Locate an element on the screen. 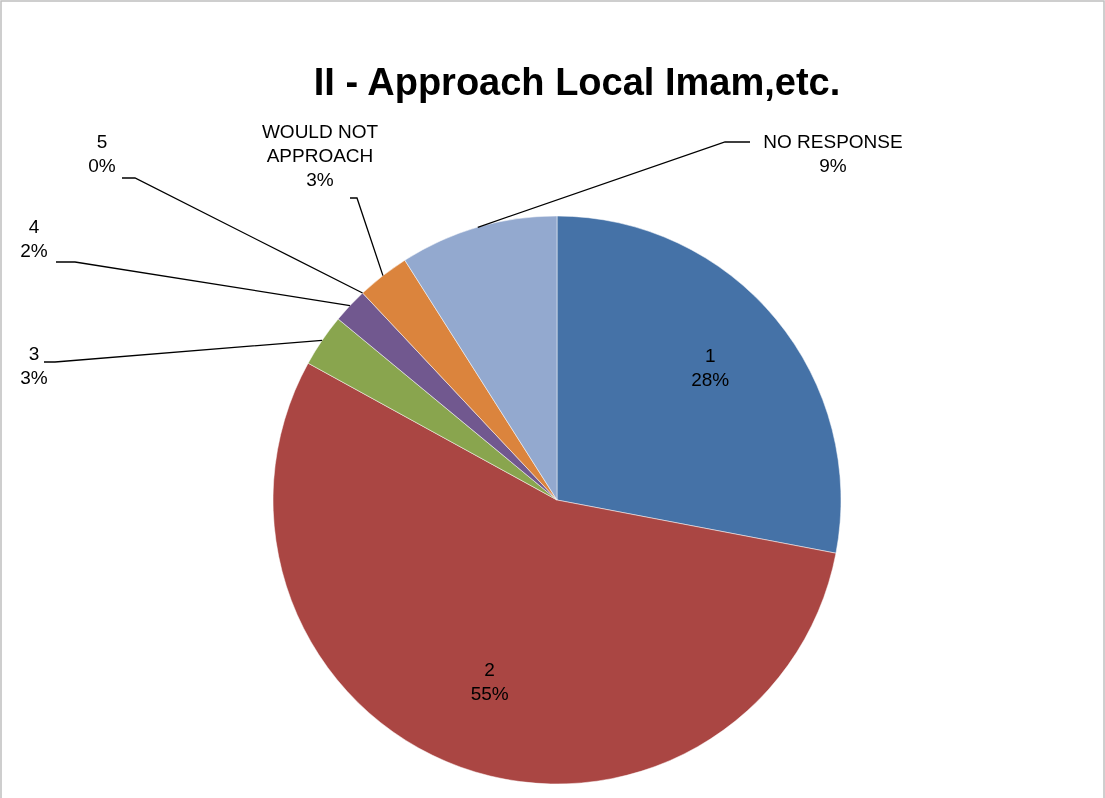 Image resolution: width=1105 pixels, height=798 pixels. data-label: 9% is located at coordinates (833, 165).